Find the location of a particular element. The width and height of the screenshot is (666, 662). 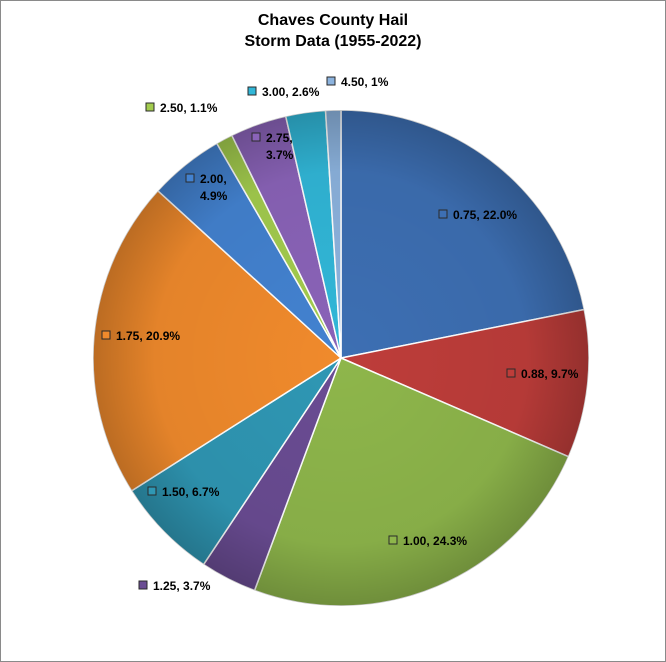

chart-title-line-1: Chaves County Hail is located at coordinates (333, 20).